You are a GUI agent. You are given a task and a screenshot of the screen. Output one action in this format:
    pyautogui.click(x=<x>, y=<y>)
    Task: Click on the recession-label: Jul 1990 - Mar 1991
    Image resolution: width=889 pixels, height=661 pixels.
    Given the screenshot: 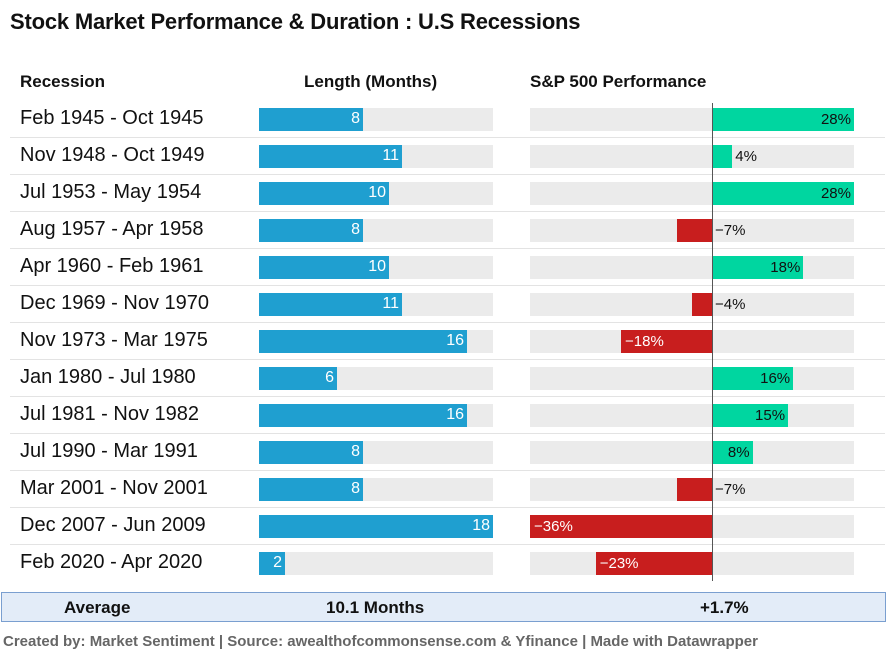 What is the action you would take?
    pyautogui.click(x=109, y=451)
    